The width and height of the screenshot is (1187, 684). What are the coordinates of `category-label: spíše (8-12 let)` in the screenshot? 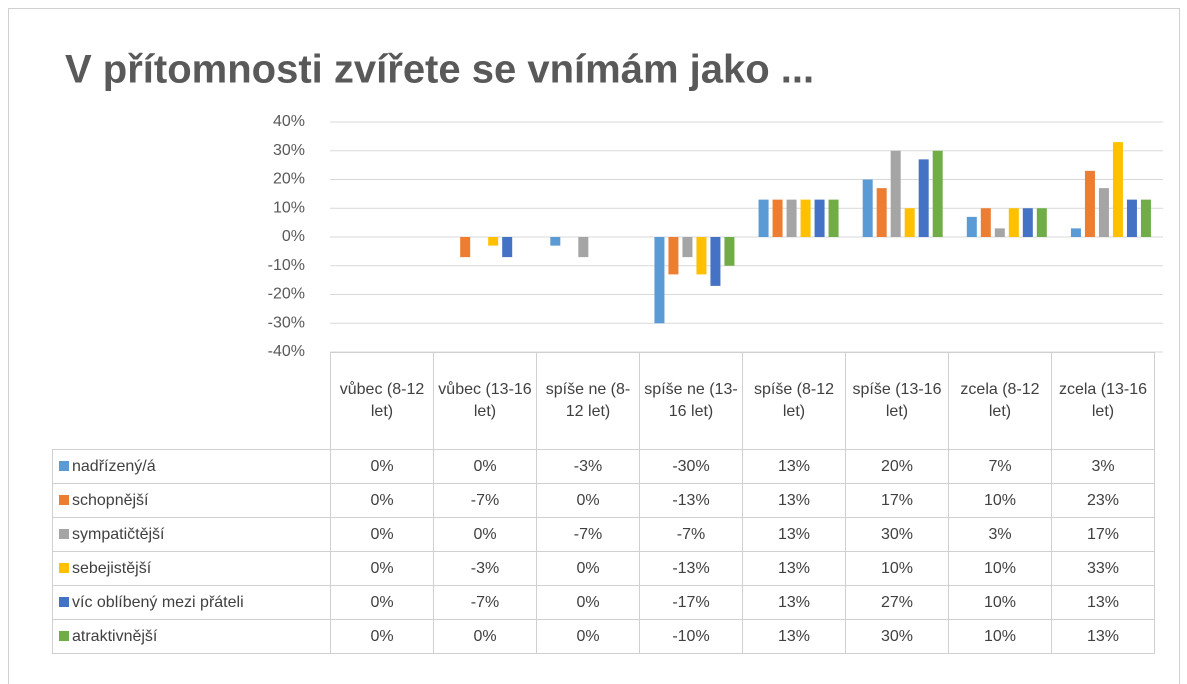 It's located at (794, 401).